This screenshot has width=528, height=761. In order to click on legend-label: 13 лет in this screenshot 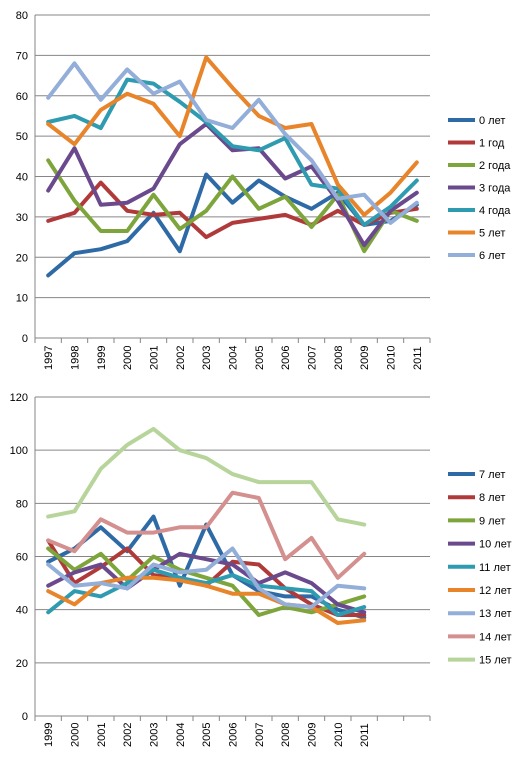, I will do `click(495, 614)`.